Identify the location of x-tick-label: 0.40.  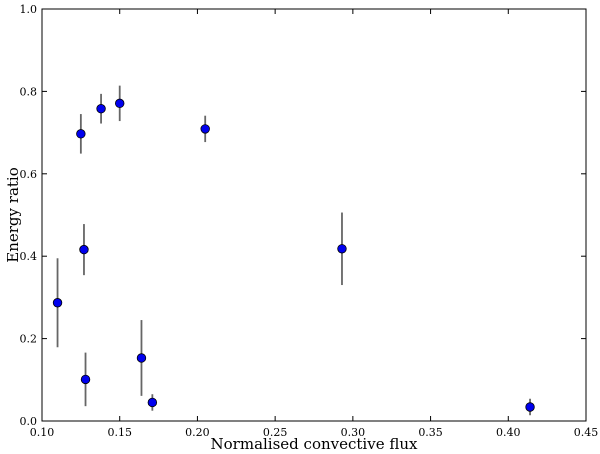
(508, 432).